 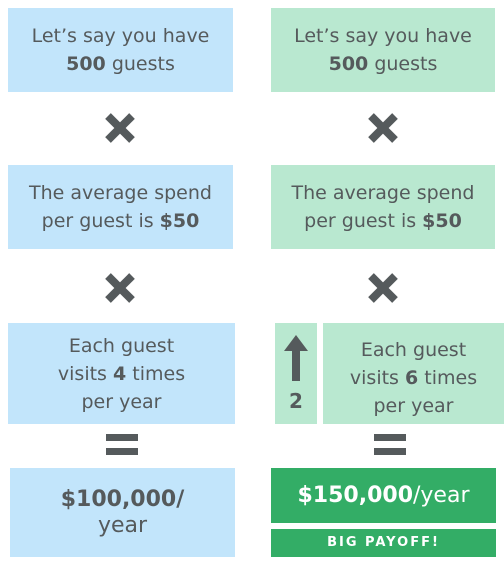 I want to click on right-result-box: $150,000/year, so click(x=383, y=495).